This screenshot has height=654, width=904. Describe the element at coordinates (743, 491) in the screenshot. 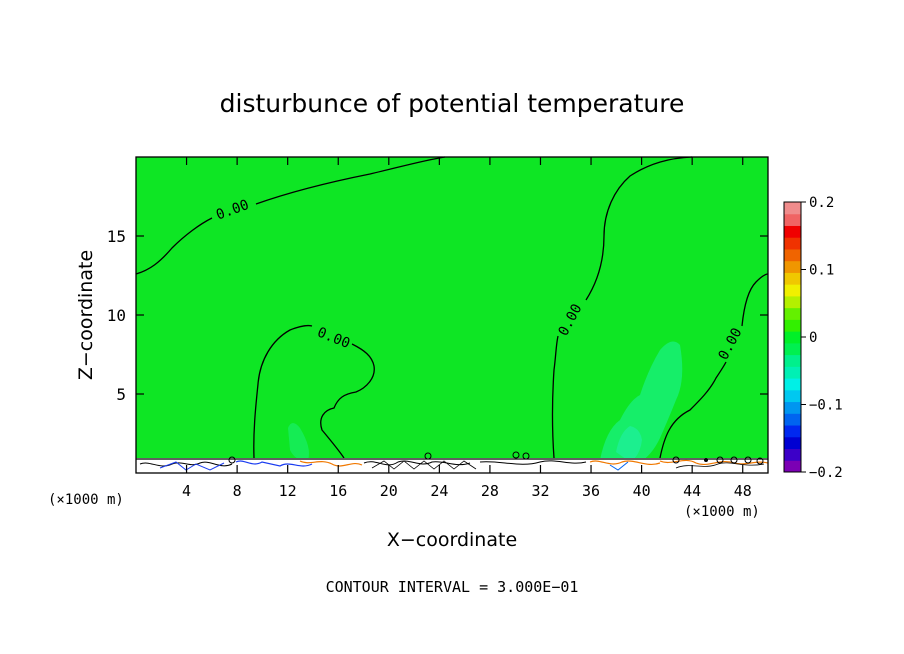

I see `x-tick-label-48: 48` at that location.